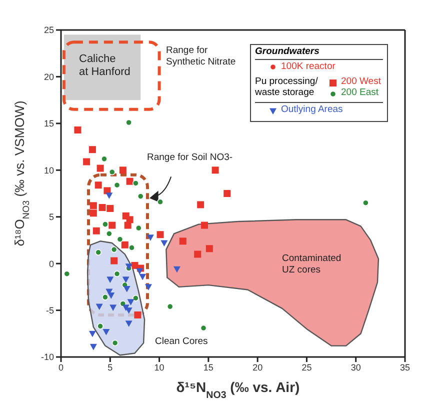  What do you see at coordinates (104, 65) in the screenshot?
I see `annotation: Caliche at Hanford` at bounding box center [104, 65].